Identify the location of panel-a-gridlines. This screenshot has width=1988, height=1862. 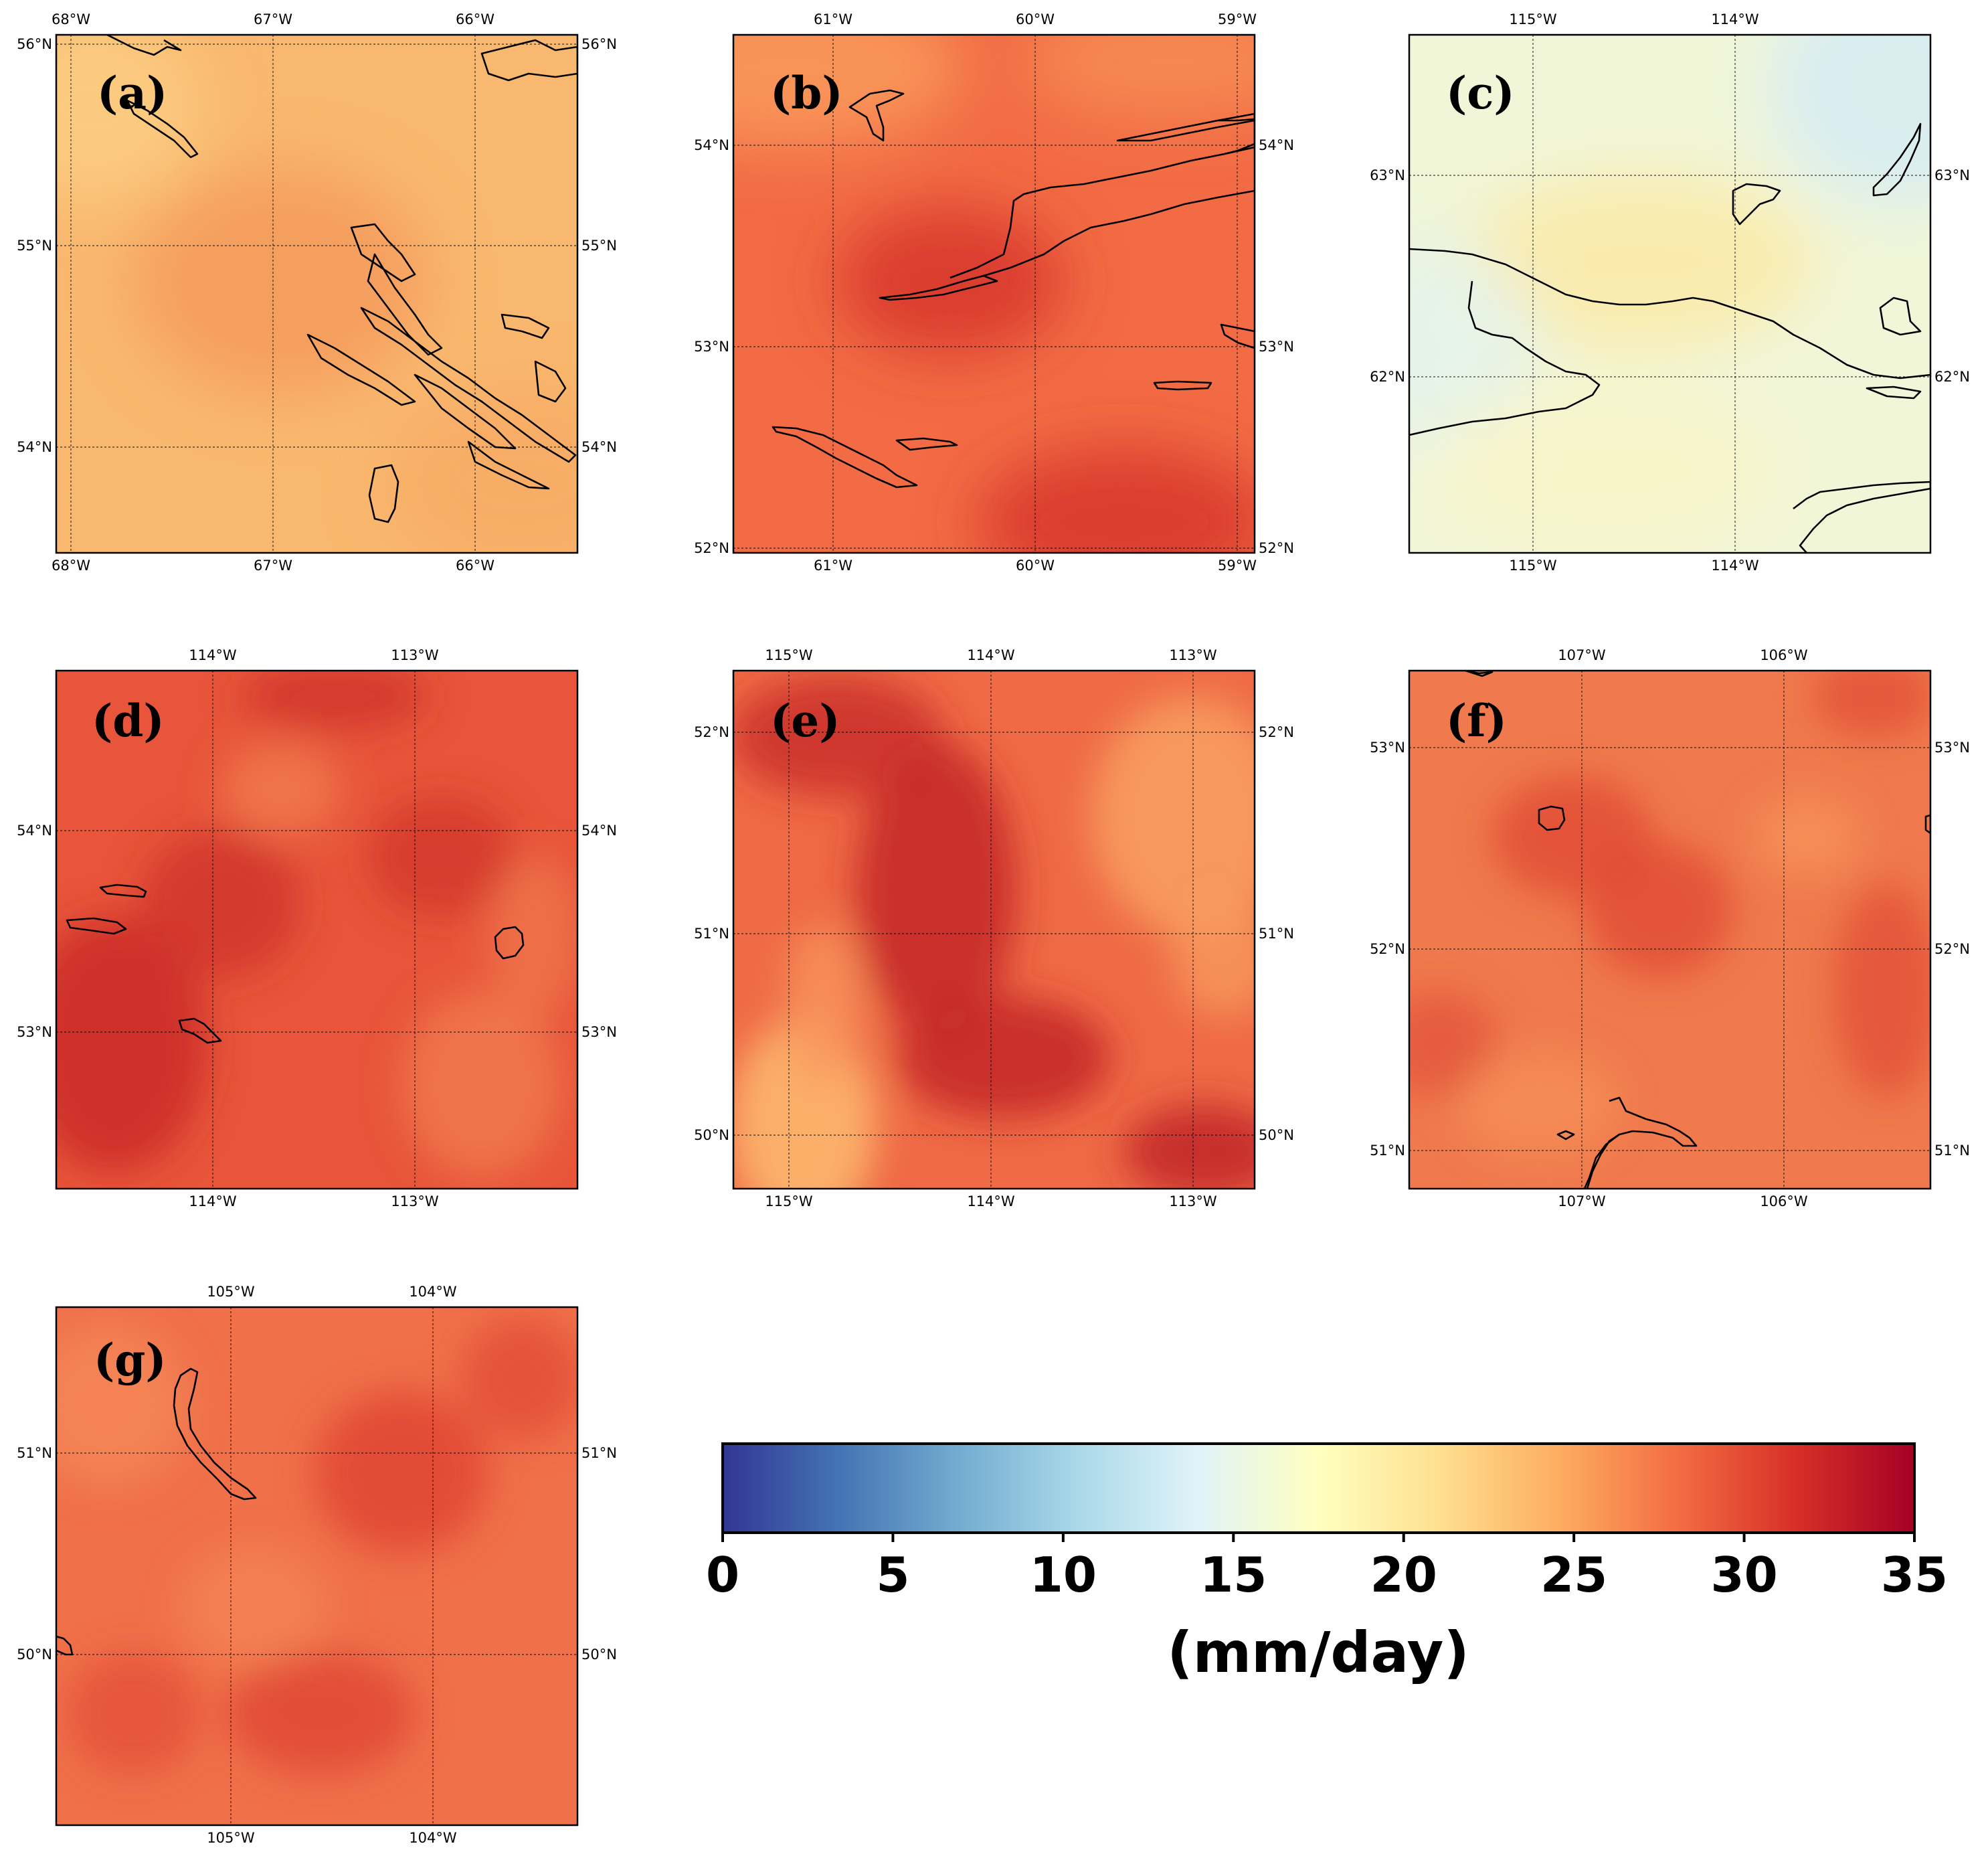
(316, 294).